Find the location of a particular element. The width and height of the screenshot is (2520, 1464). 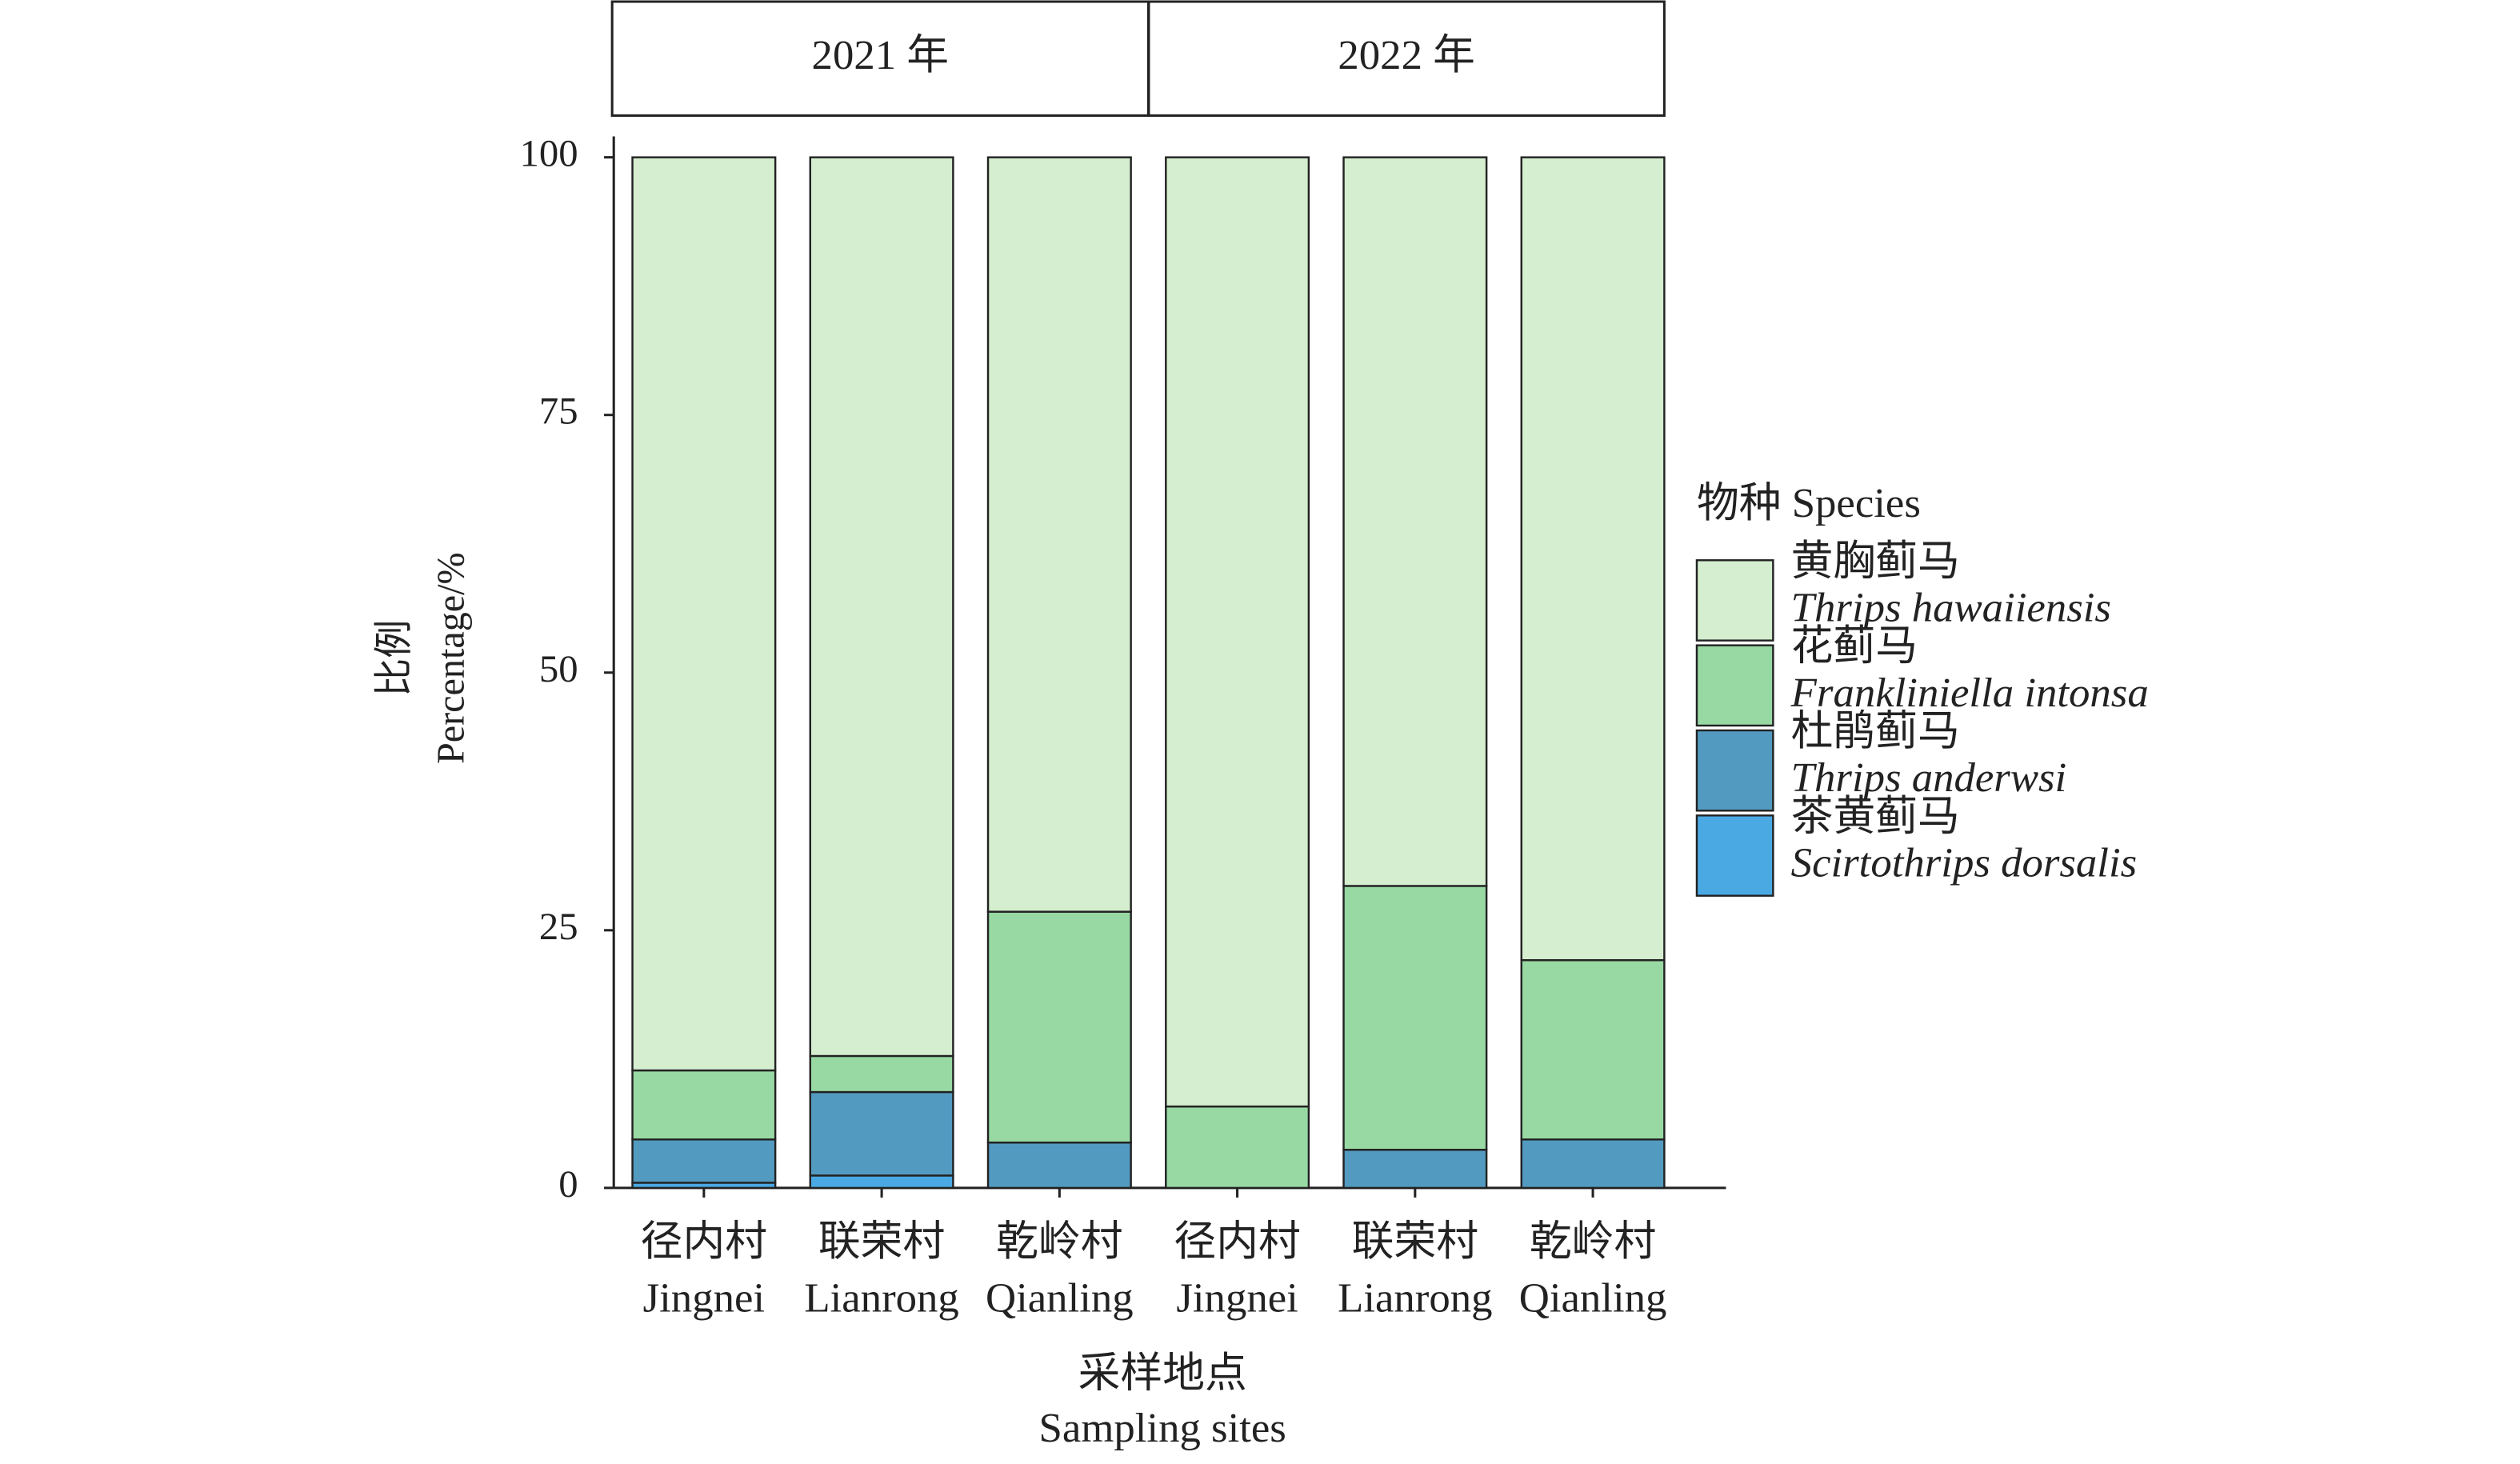

facet-label: 2022 年 is located at coordinates (1406, 55).